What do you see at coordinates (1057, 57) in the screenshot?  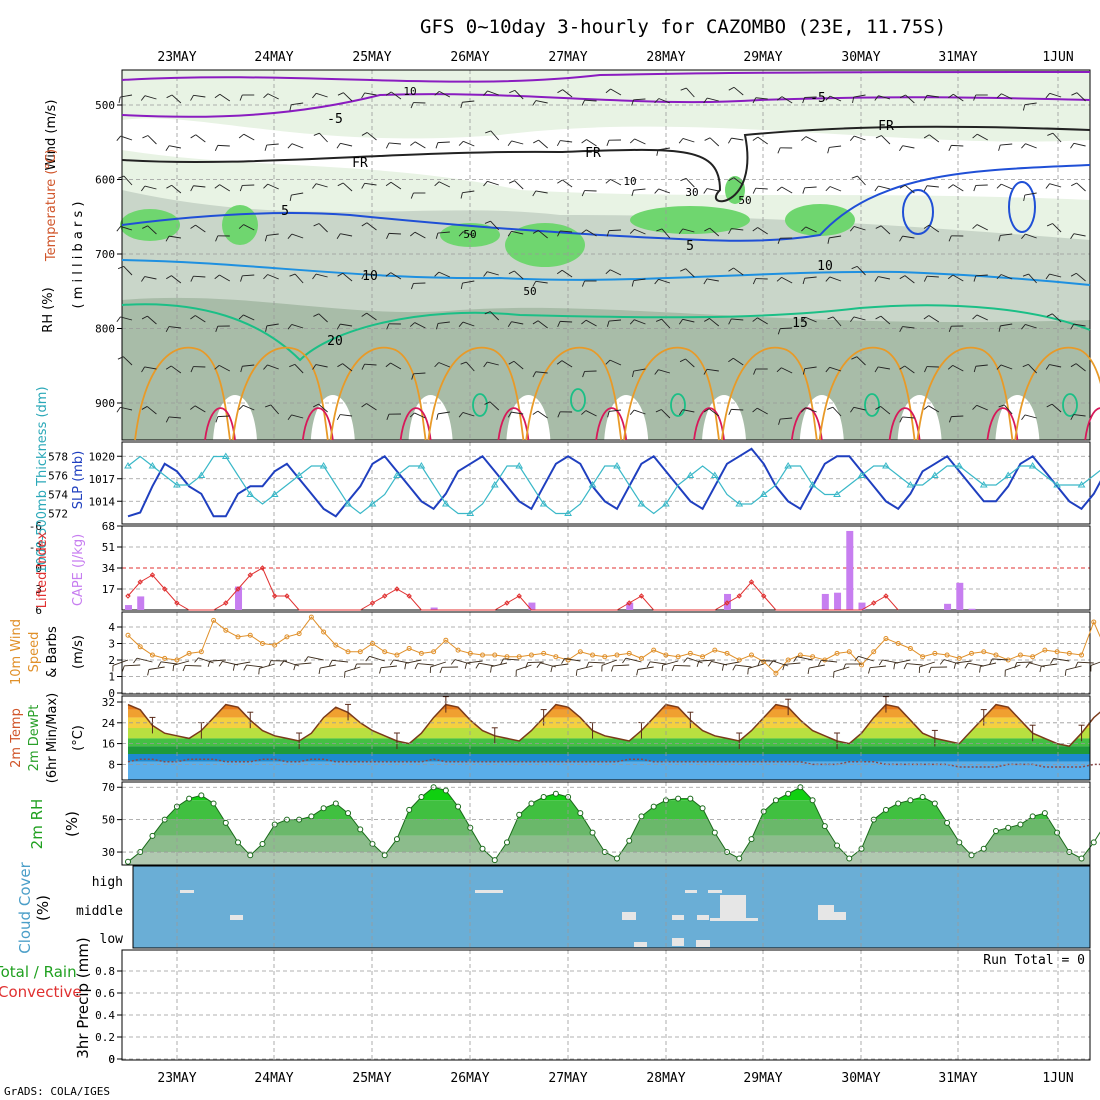 I see `top-date-label: 1JUN` at bounding box center [1057, 57].